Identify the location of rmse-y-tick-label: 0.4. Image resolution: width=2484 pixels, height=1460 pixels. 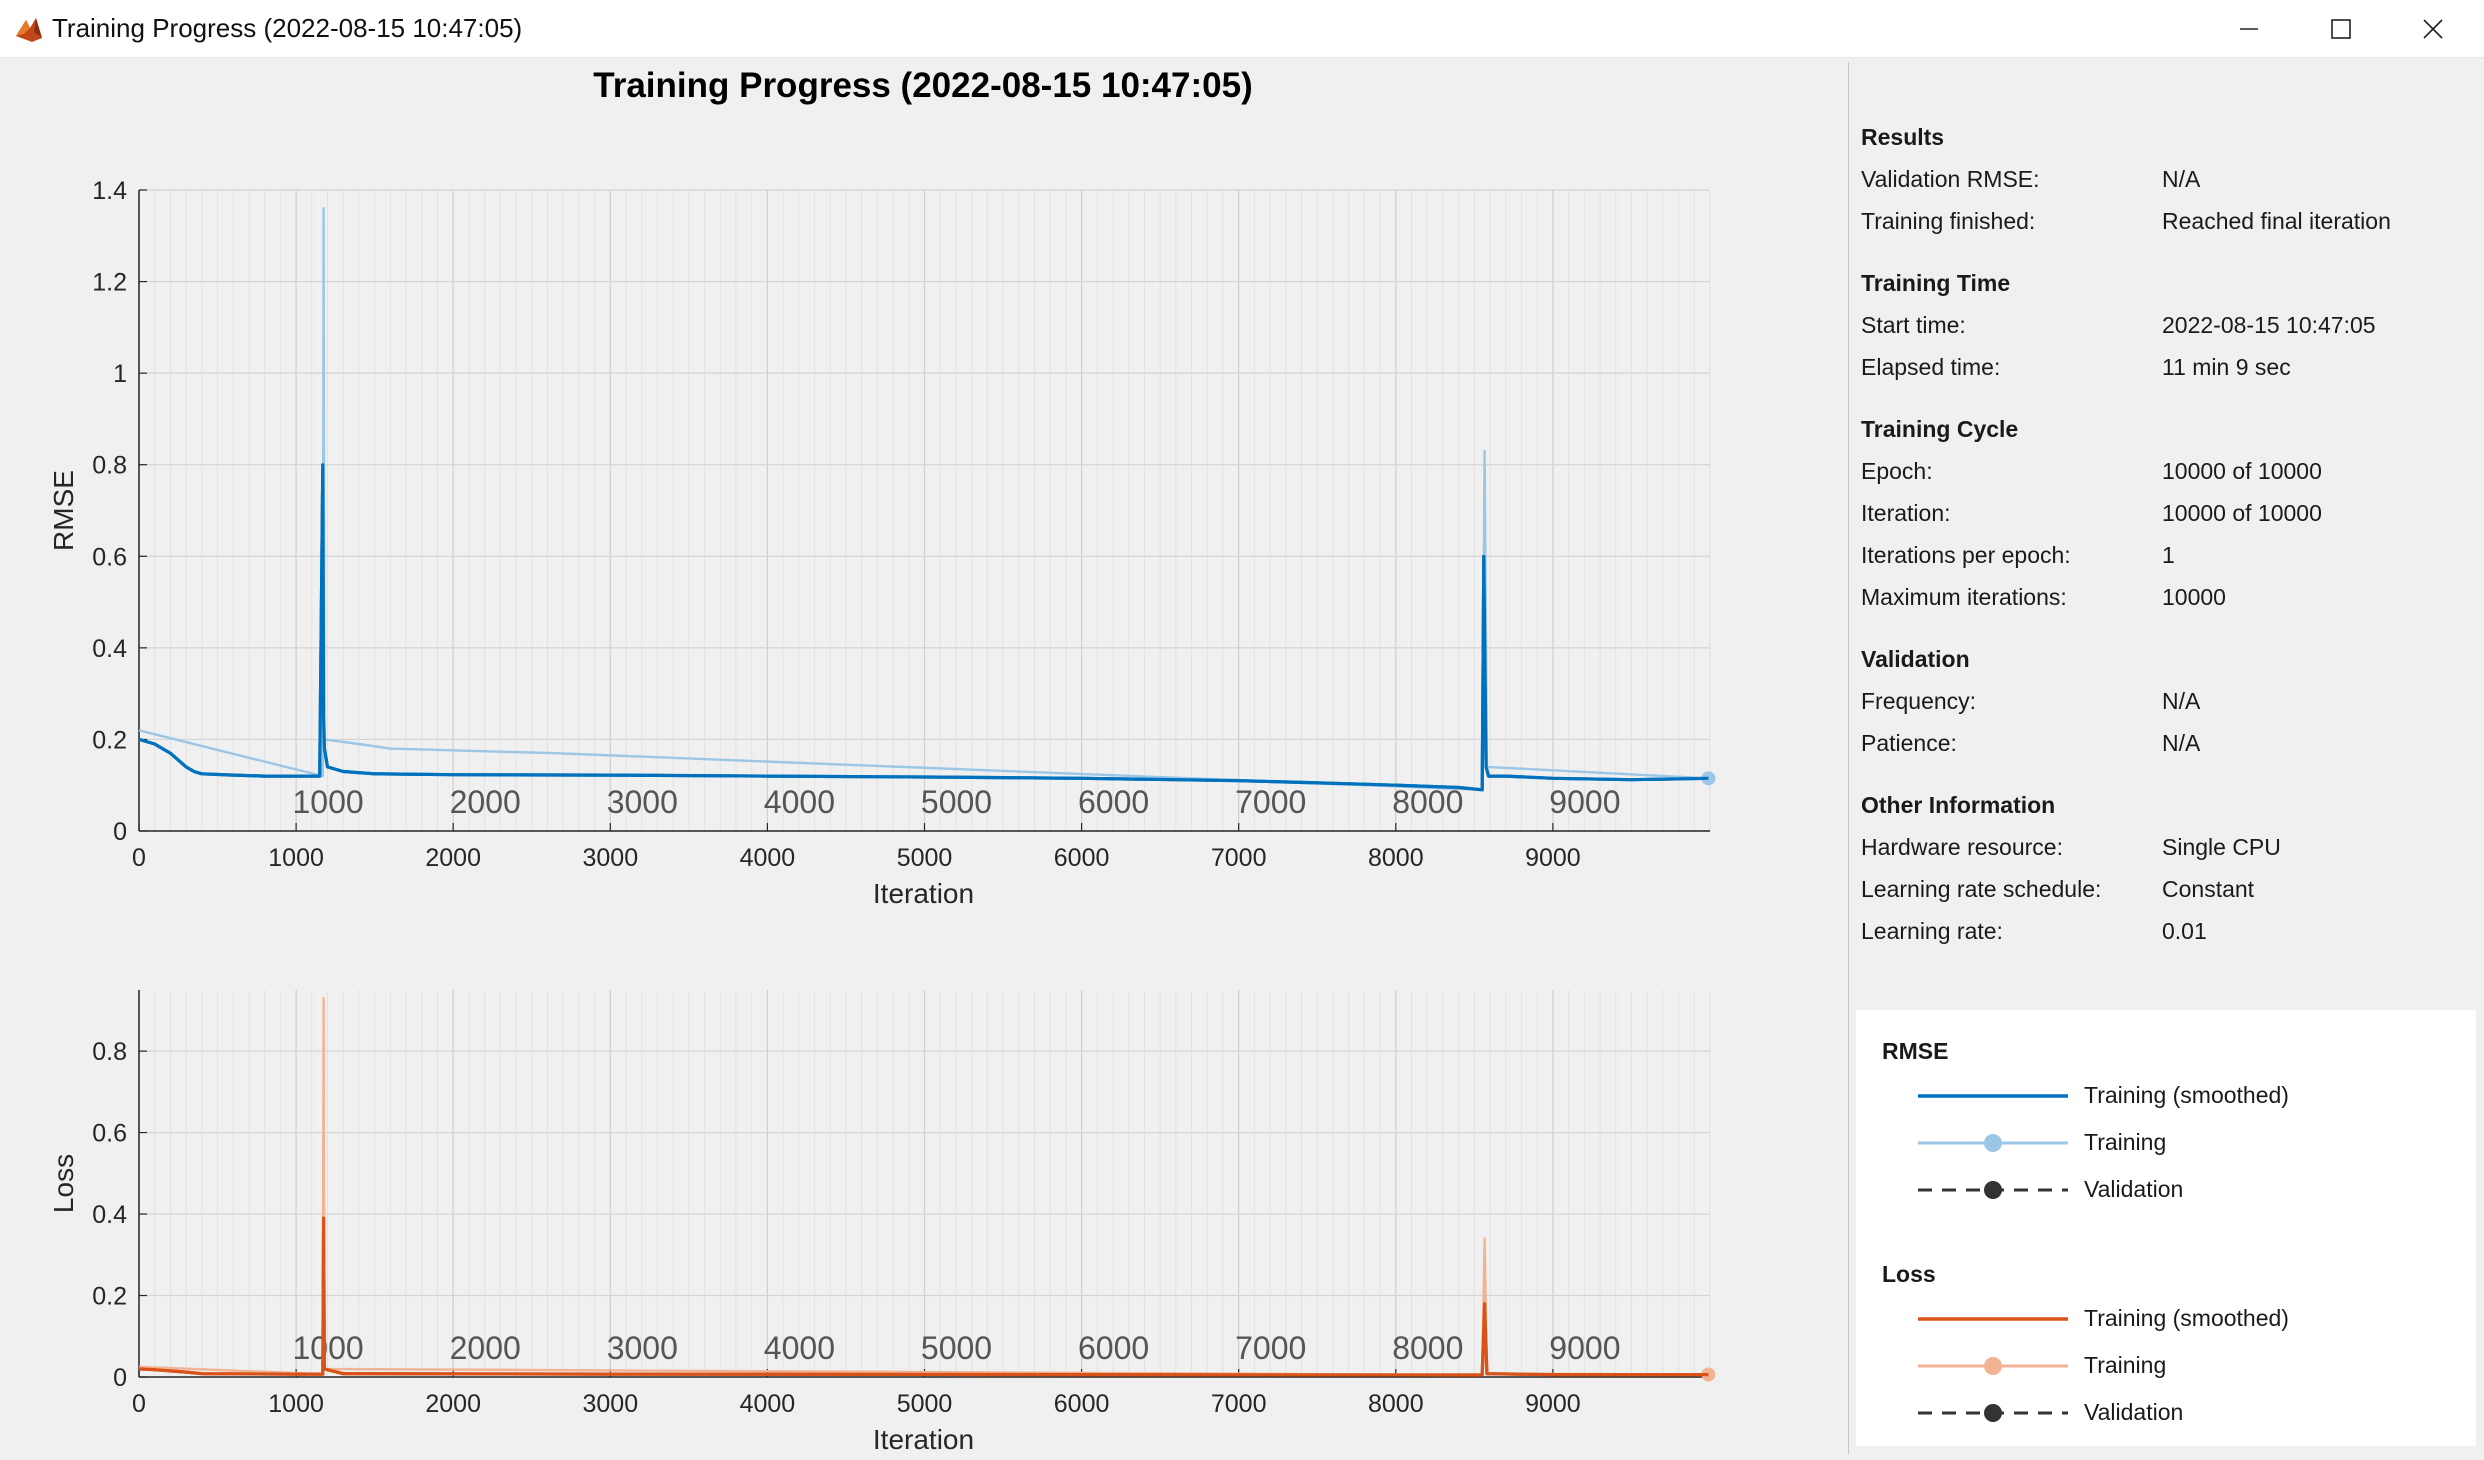
(109, 649).